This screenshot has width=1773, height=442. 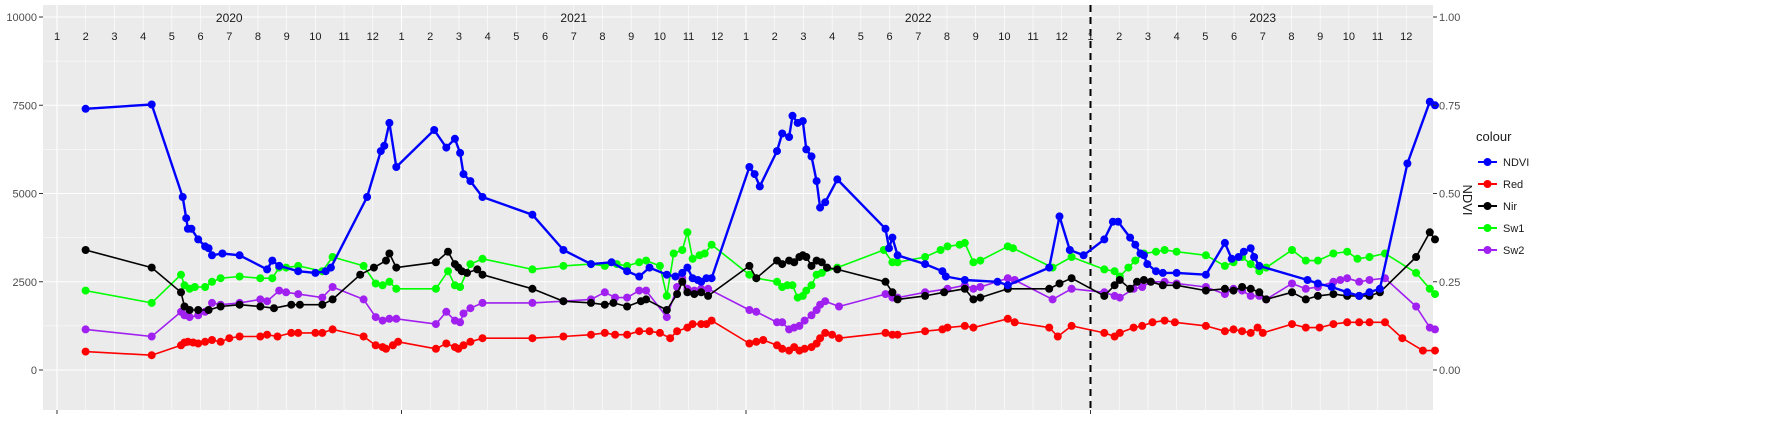 I want to click on y-tick-label: 0, so click(x=34, y=371).